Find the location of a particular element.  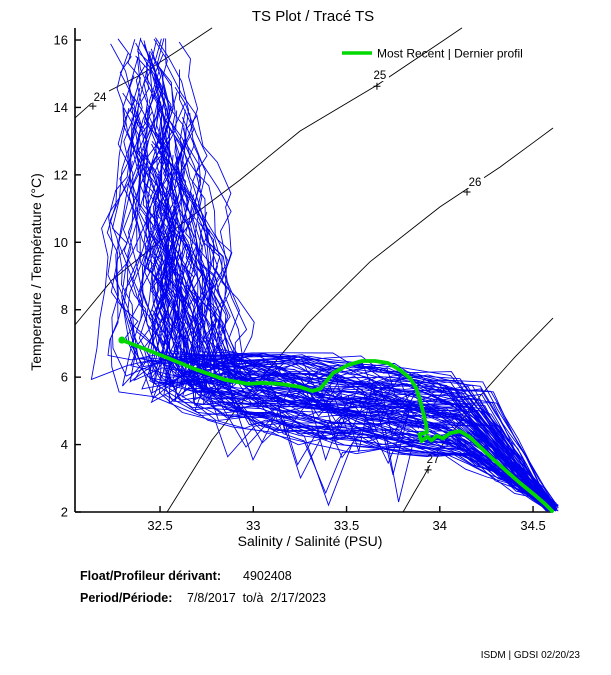

legend-label: Most Recent | Dernier profil is located at coordinates (450, 54).